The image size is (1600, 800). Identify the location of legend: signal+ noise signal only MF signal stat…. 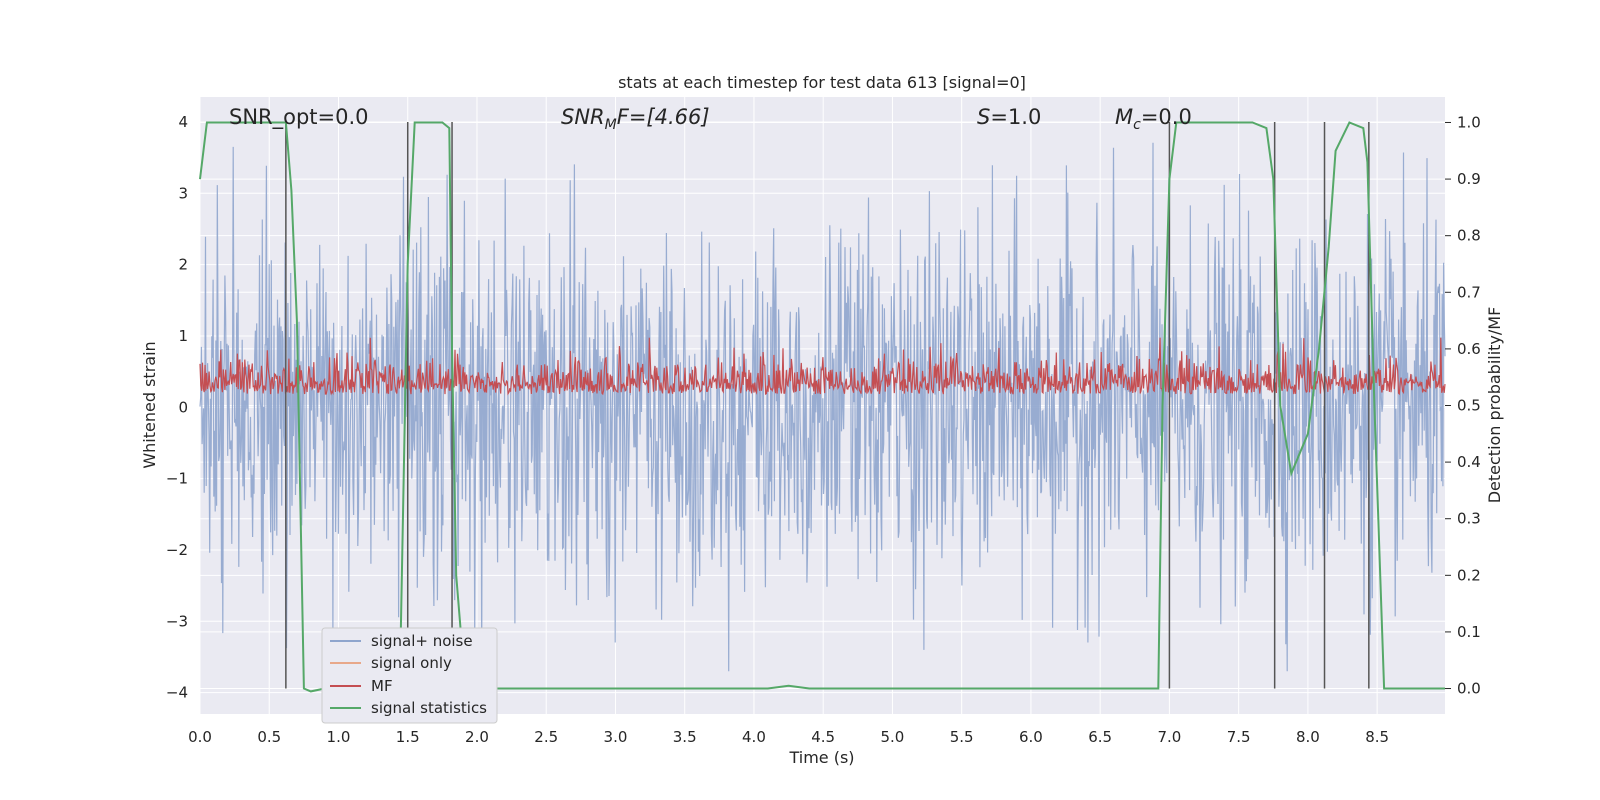
(409, 675).